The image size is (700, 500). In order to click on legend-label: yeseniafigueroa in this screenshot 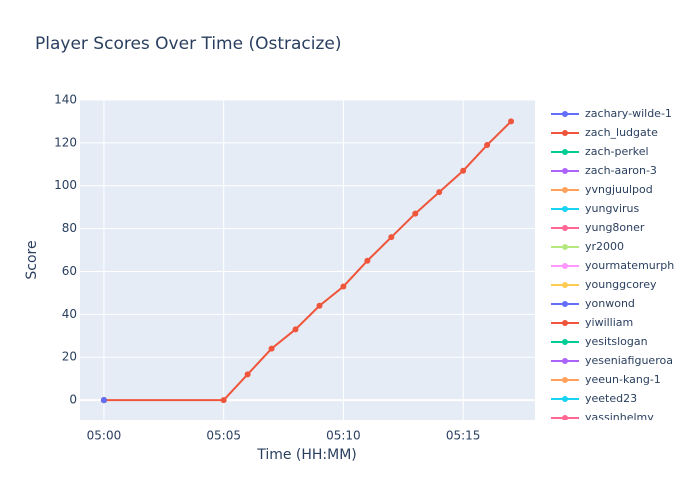, I will do `click(629, 360)`.